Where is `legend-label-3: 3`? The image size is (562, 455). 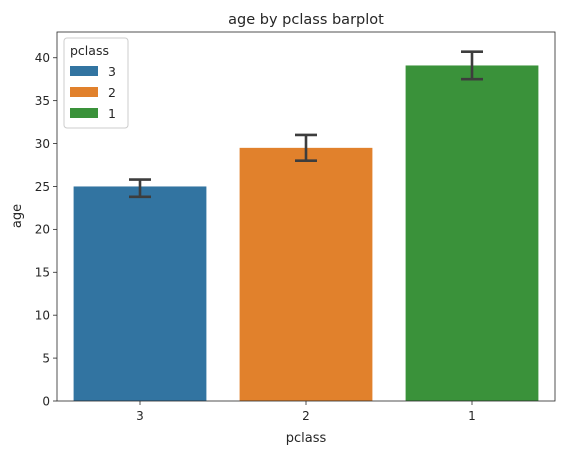 legend-label-3: 3 is located at coordinates (112, 71).